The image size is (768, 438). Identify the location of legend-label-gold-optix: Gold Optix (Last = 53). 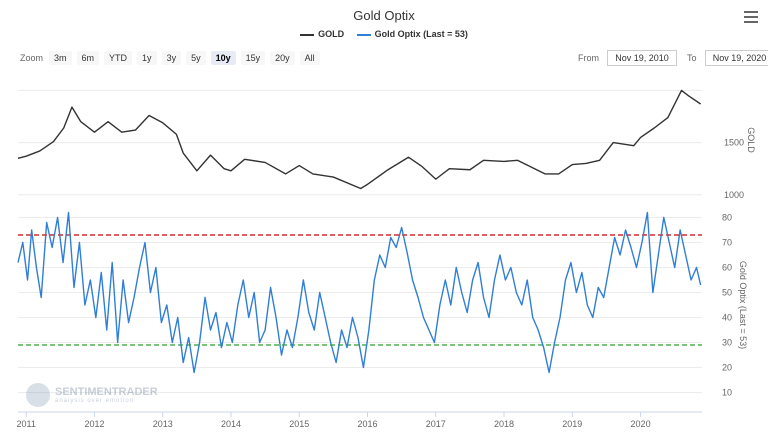
(421, 34).